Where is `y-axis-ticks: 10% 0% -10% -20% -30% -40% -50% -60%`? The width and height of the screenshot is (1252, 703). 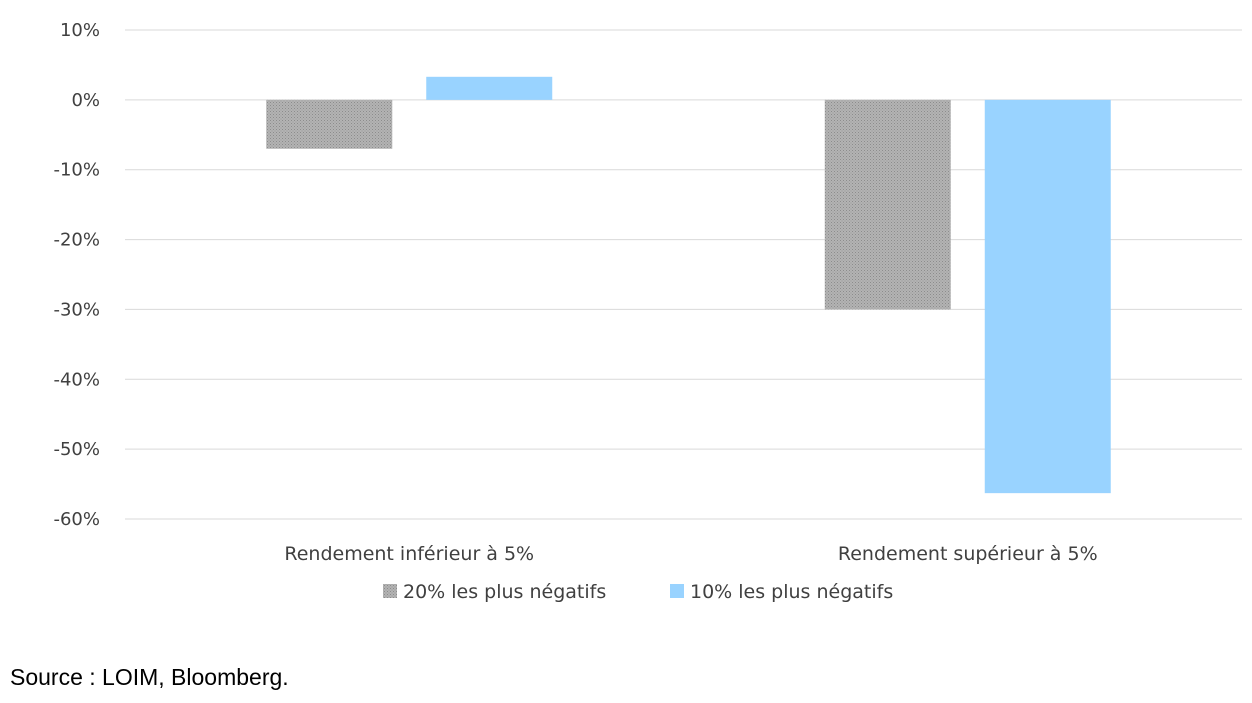 y-axis-ticks: 10% 0% -10% -20% -30% -40% -50% -60% is located at coordinates (76, 275).